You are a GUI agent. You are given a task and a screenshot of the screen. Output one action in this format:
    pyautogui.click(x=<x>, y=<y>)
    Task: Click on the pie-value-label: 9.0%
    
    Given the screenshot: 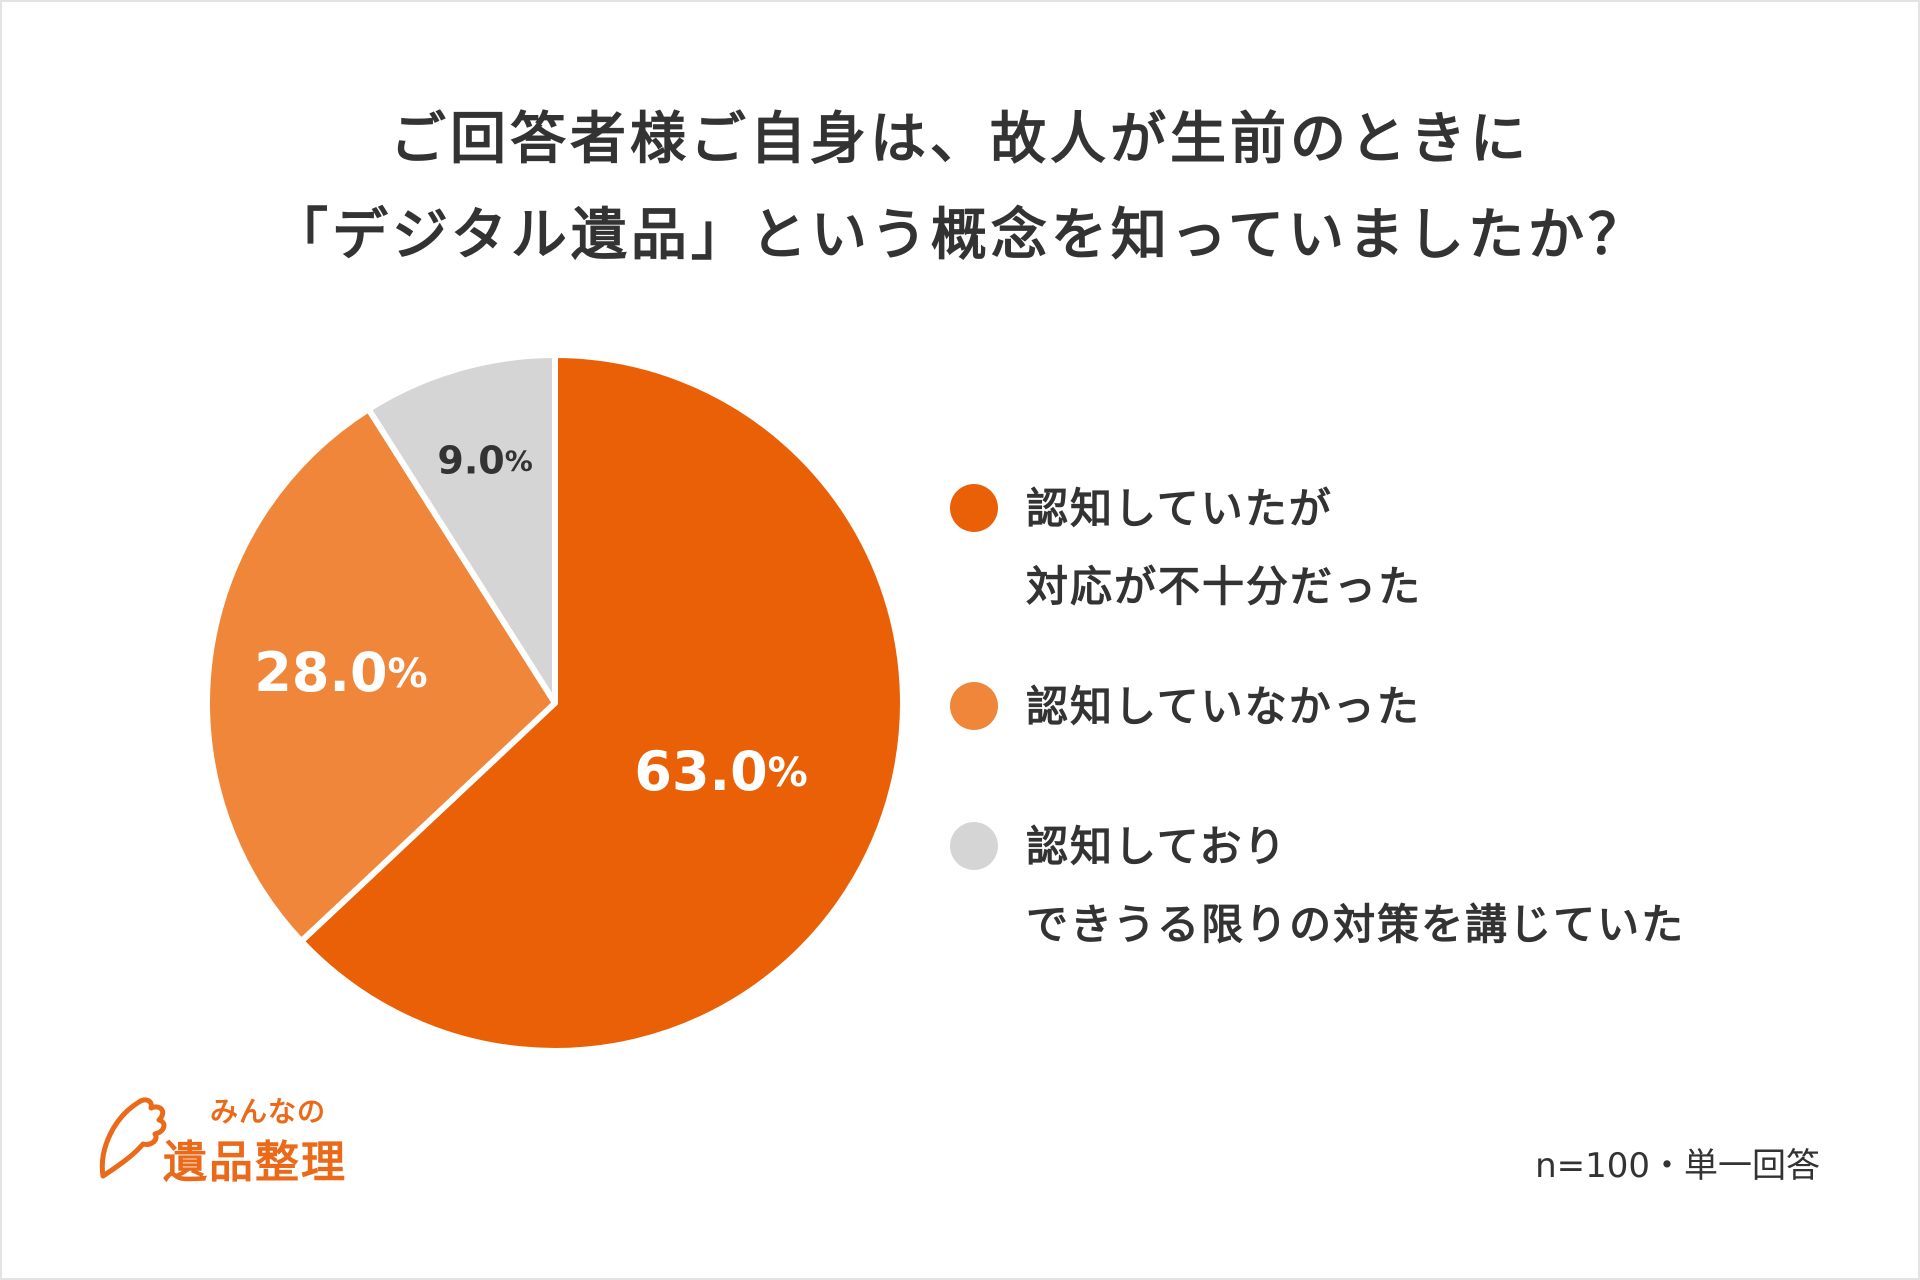 What is the action you would take?
    pyautogui.click(x=484, y=460)
    